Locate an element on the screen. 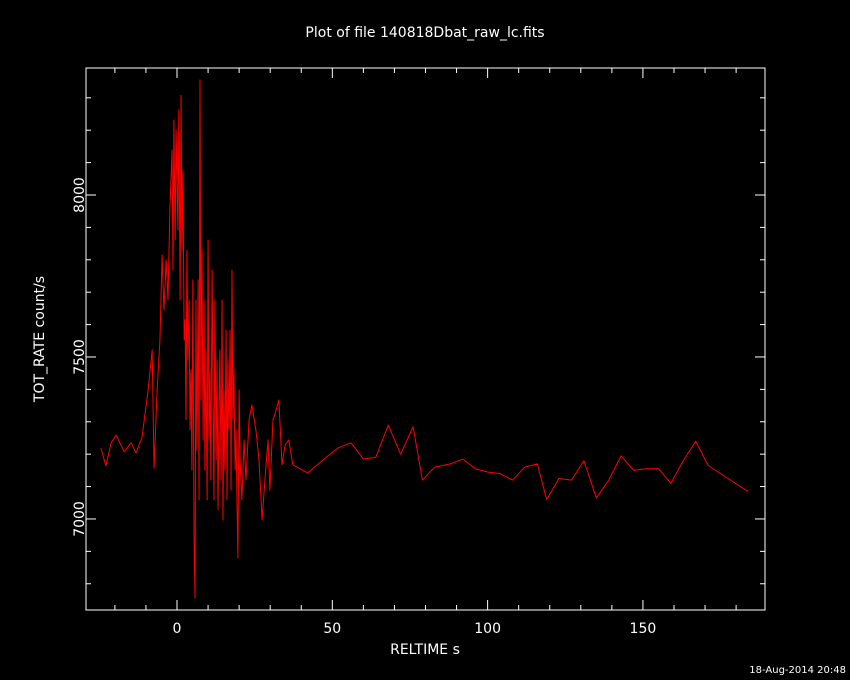  x-axis-label: RELTIME s is located at coordinates (425, 650).